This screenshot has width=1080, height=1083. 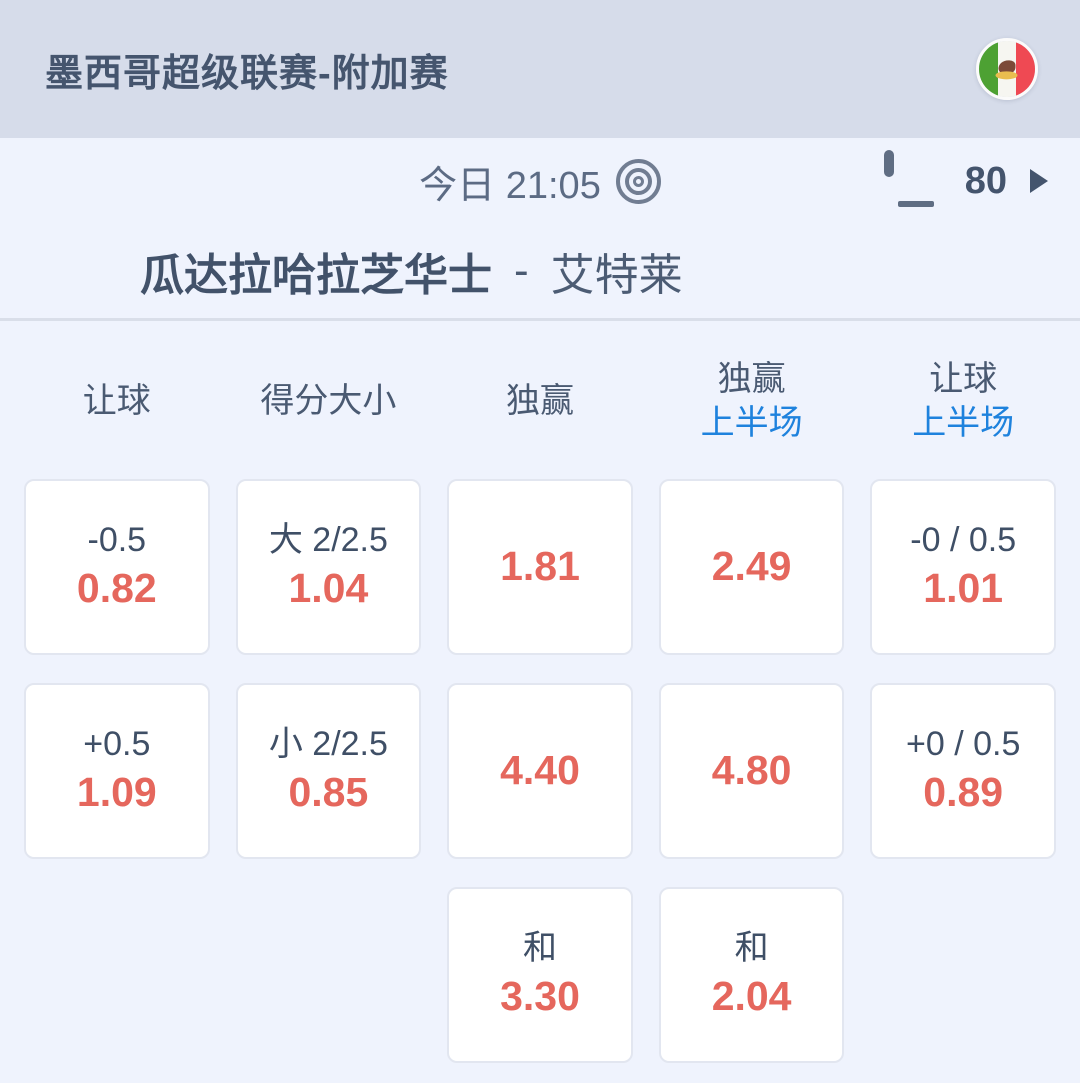 I want to click on target-icon, so click(x=638, y=181).